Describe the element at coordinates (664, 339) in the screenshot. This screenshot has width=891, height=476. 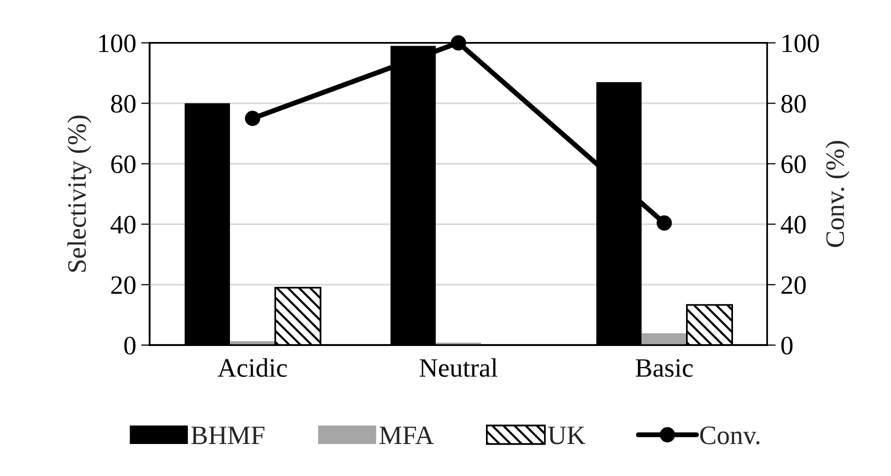
I see `bar` at that location.